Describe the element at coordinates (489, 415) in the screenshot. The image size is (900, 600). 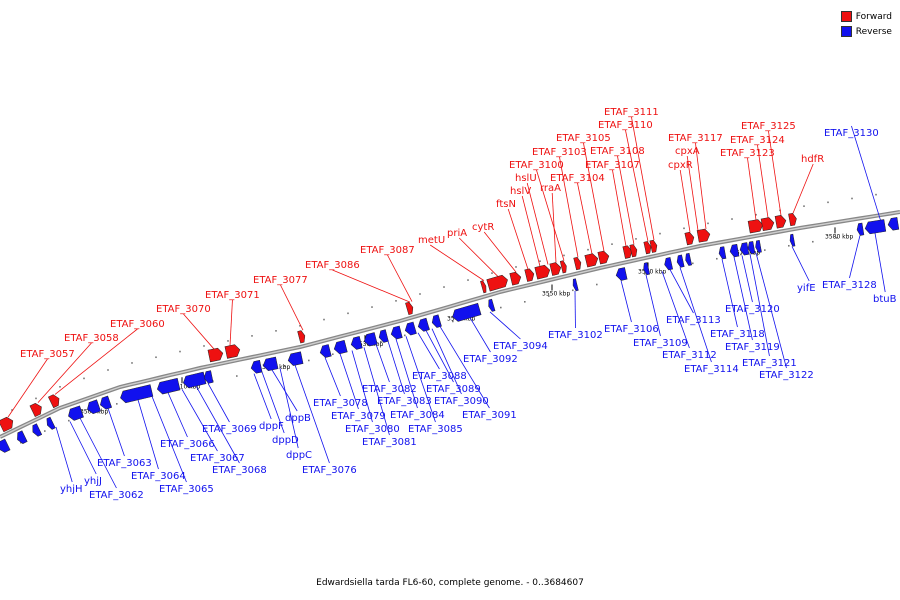
I see `reverse-gene-label: ETAF_3091` at that location.